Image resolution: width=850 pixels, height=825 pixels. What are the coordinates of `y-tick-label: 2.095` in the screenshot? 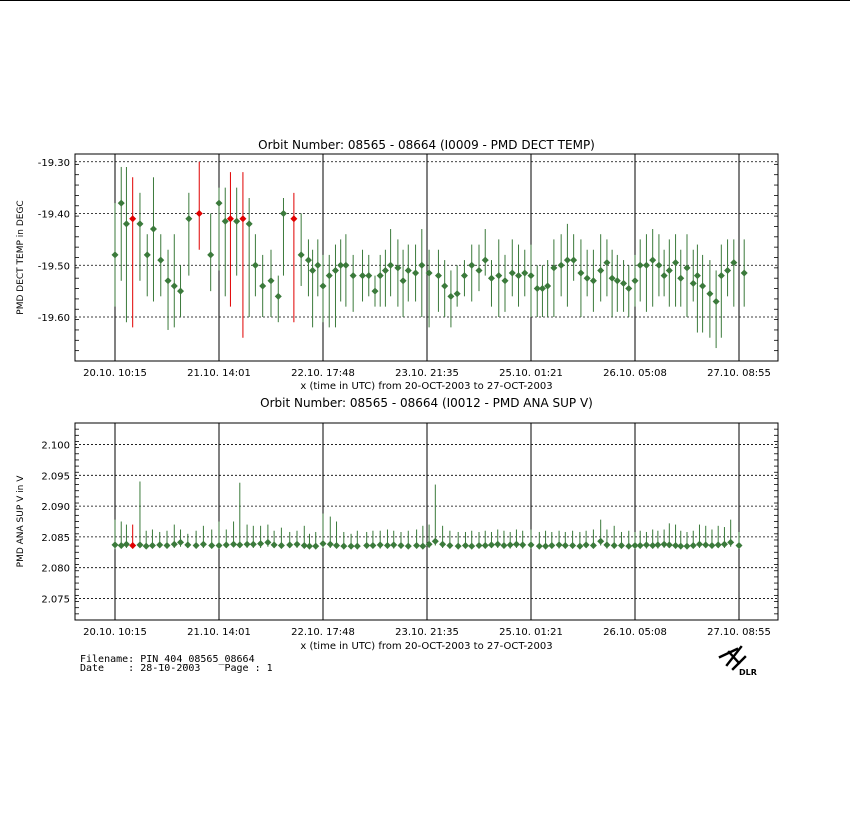 It's located at (55, 476).